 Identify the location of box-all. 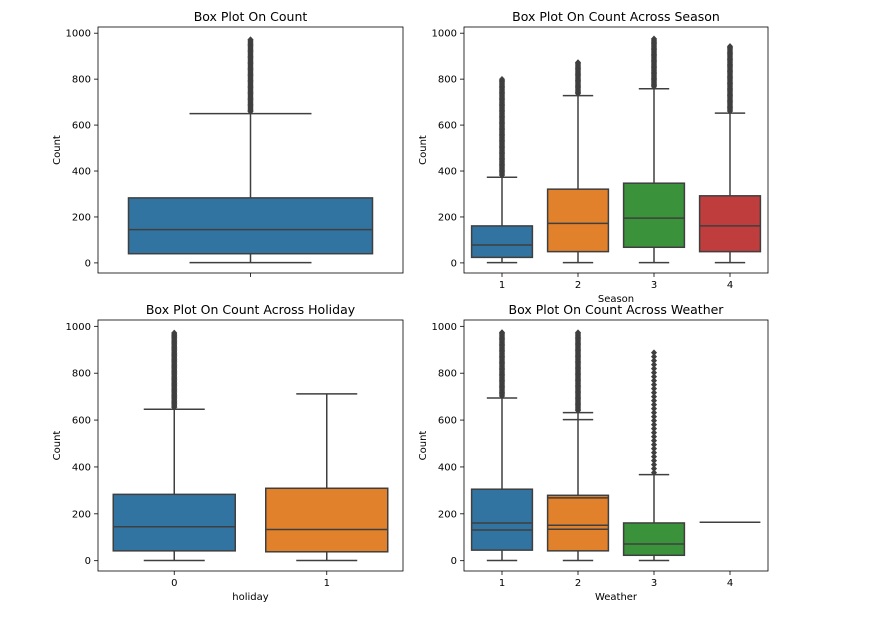
(250, 150).